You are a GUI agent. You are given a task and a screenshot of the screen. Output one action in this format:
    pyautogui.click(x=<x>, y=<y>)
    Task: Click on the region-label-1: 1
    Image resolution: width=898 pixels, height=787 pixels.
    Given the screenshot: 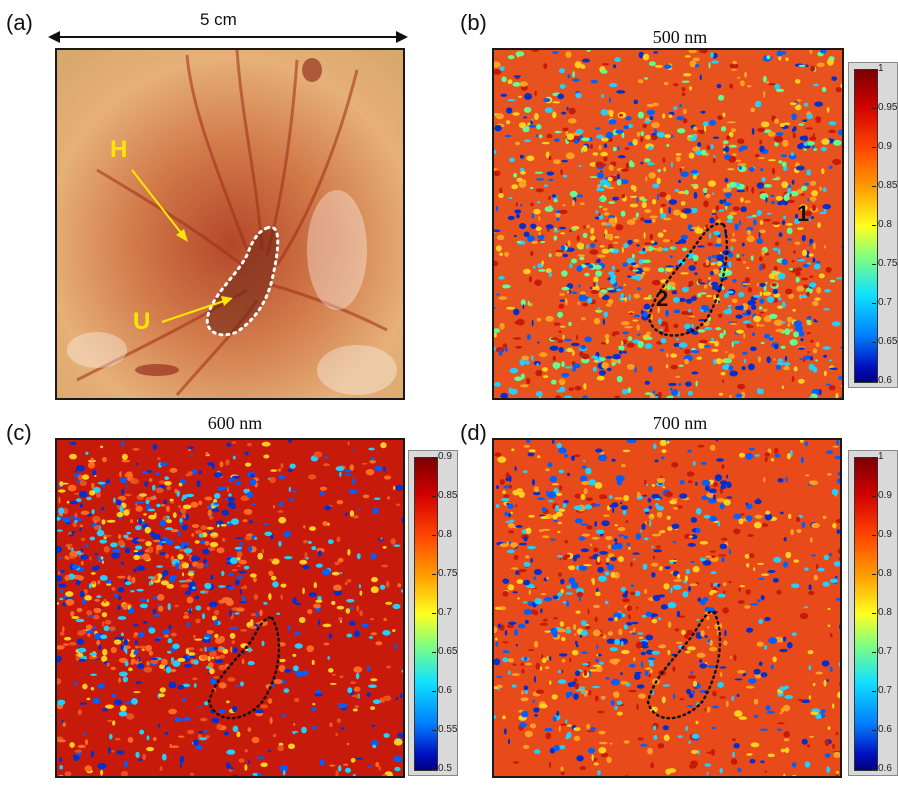 What is the action you would take?
    pyautogui.click(x=803, y=213)
    